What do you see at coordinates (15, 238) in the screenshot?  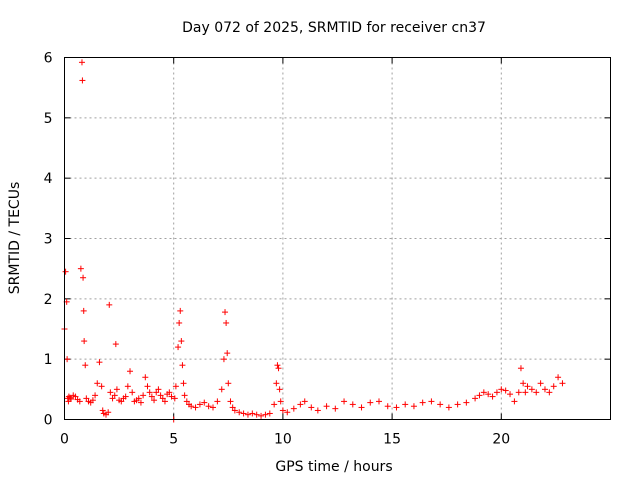 I see `y-axis-label: SRMTID / TECUs` at bounding box center [15, 238].